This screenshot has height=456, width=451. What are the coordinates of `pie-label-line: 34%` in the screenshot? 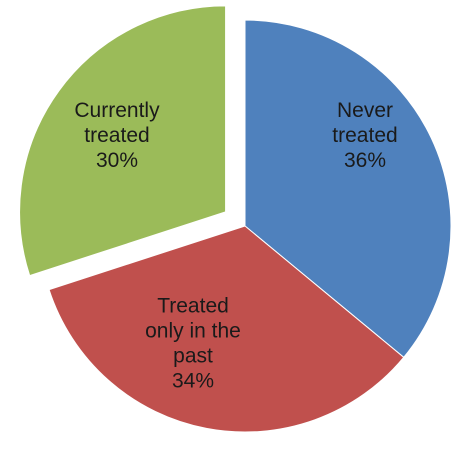 It's located at (193, 381).